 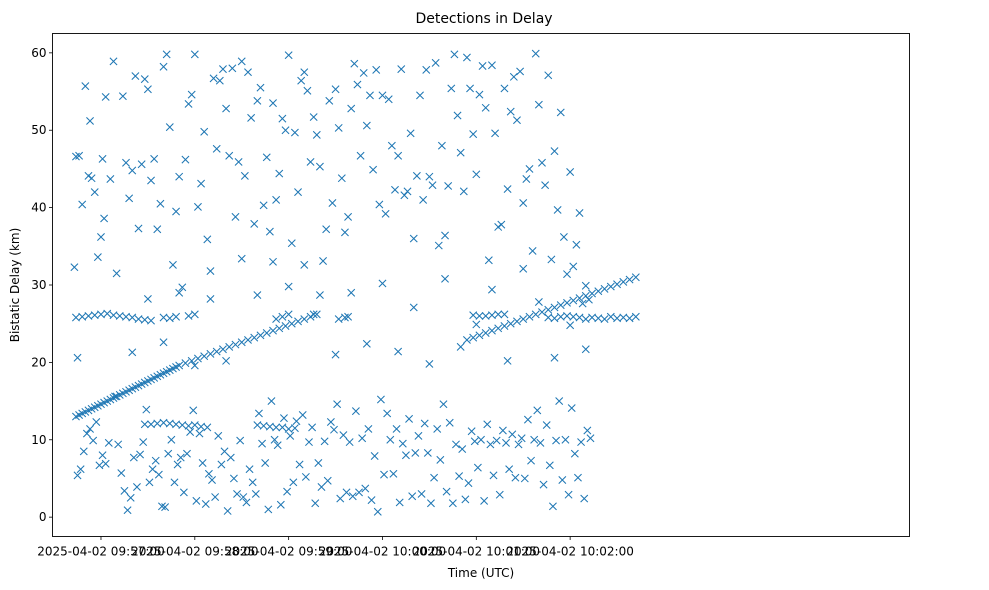 I want to click on y-tick-label: 20, so click(x=38, y=362).